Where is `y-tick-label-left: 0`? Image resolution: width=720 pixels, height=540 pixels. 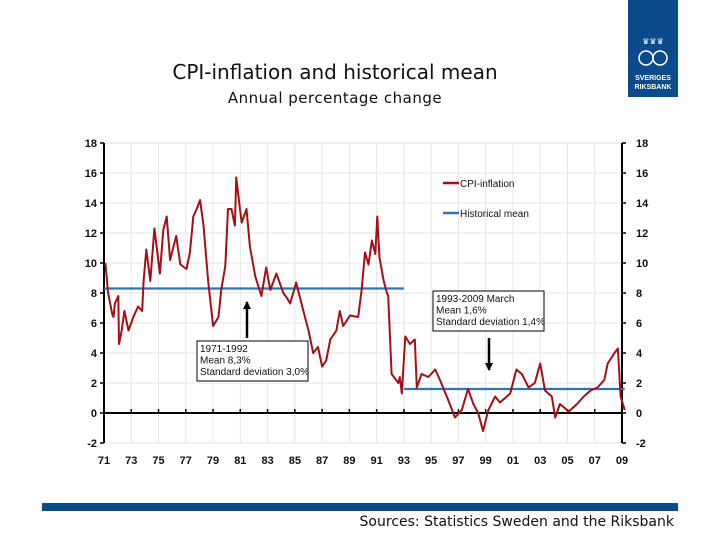
y-tick-label-left: 0 is located at coordinates (94, 414).